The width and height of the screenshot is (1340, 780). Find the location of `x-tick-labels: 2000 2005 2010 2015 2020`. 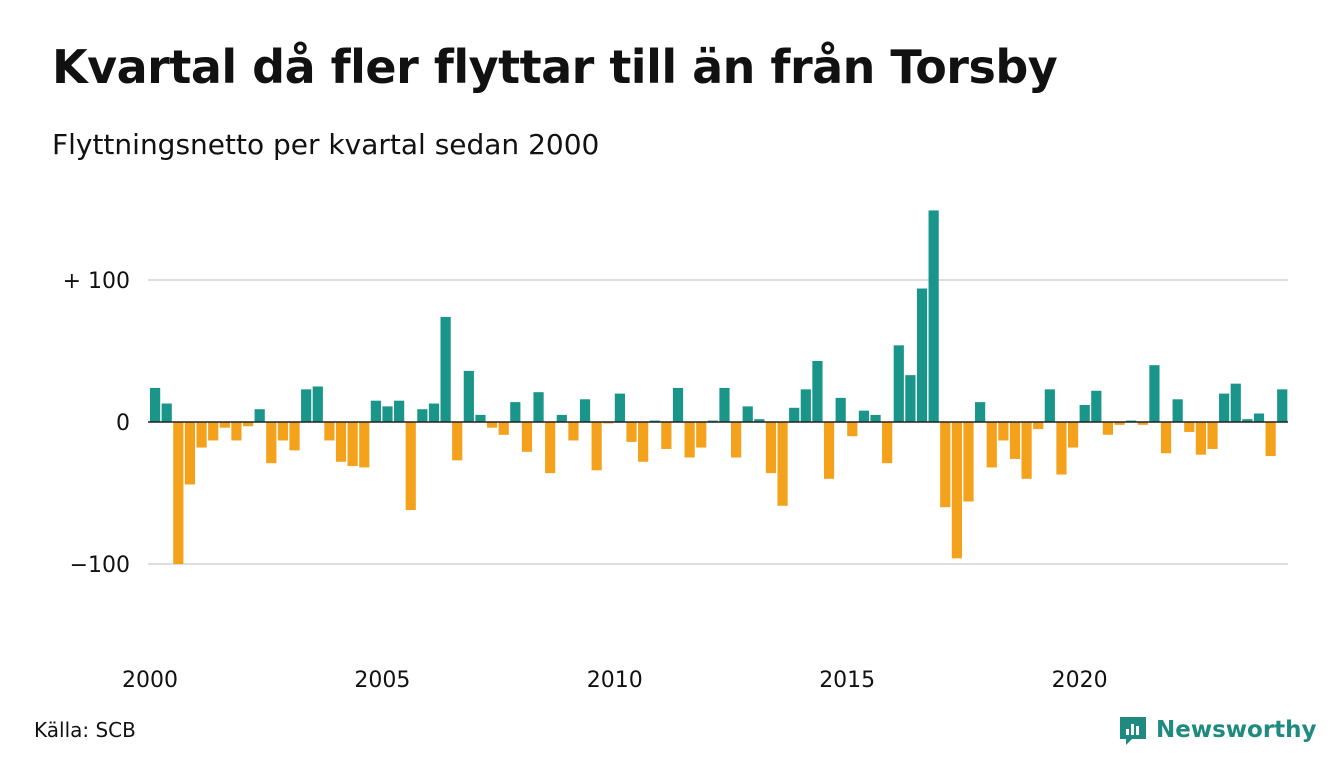

x-tick-labels: 2000 2005 2010 2015 2020 is located at coordinates (615, 680).